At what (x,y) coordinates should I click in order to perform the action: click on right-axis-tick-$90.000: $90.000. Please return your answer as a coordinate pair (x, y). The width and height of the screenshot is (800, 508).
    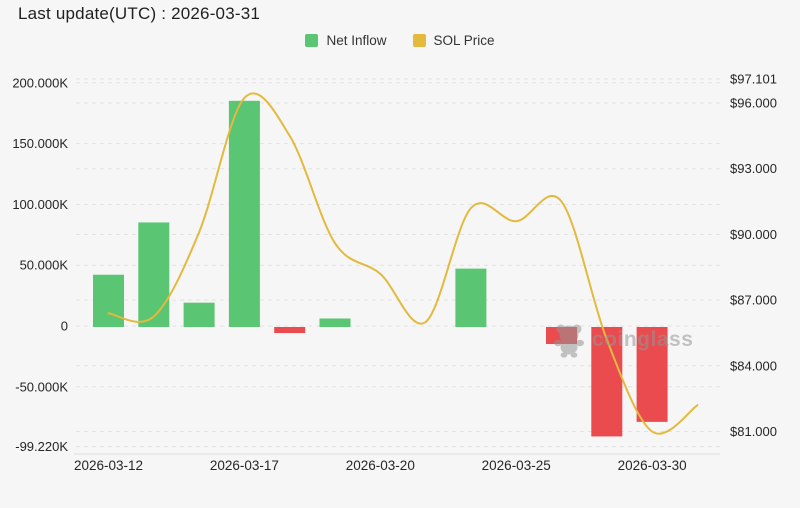
    Looking at the image, I should click on (753, 234).